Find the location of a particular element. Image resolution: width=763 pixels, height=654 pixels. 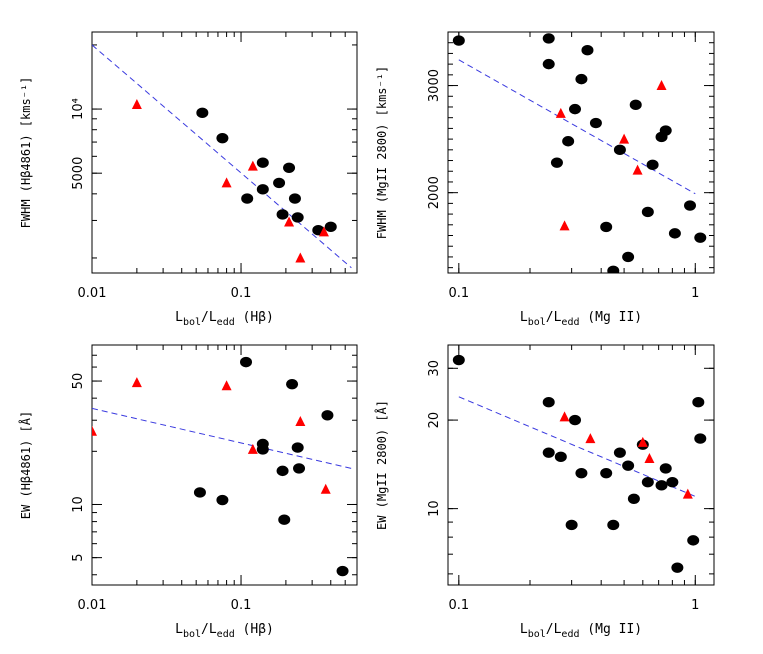

y-axis-label: FWHM (MgII 2800) [kms⁻¹] is located at coordinates (382, 152).